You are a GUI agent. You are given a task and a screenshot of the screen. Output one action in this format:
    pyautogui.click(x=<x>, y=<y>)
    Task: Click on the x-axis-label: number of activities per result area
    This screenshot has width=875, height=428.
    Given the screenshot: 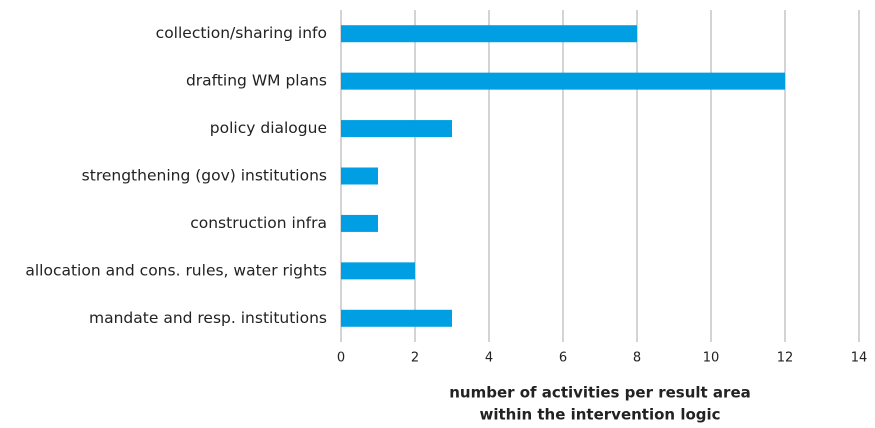 What is the action you would take?
    pyautogui.click(x=600, y=393)
    